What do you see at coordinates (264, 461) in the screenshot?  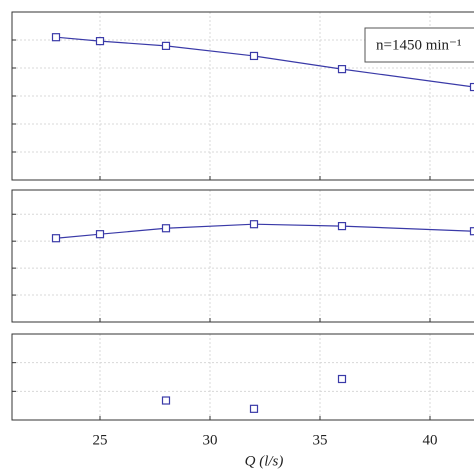 I see `x-axis-label: Q (l/s)` at bounding box center [264, 461].